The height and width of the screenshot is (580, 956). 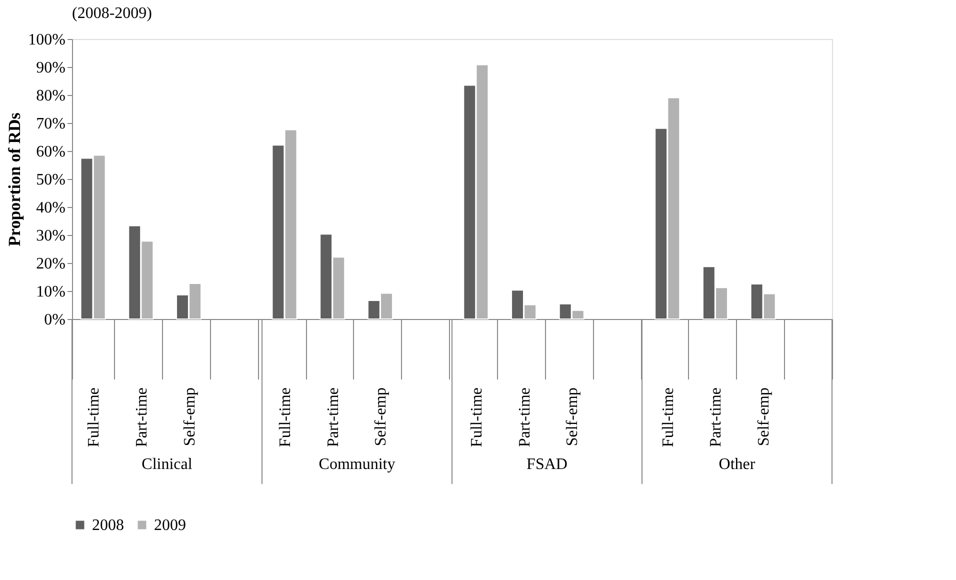 I want to click on y-axis-title: Proportion of RDs, so click(x=14, y=179).